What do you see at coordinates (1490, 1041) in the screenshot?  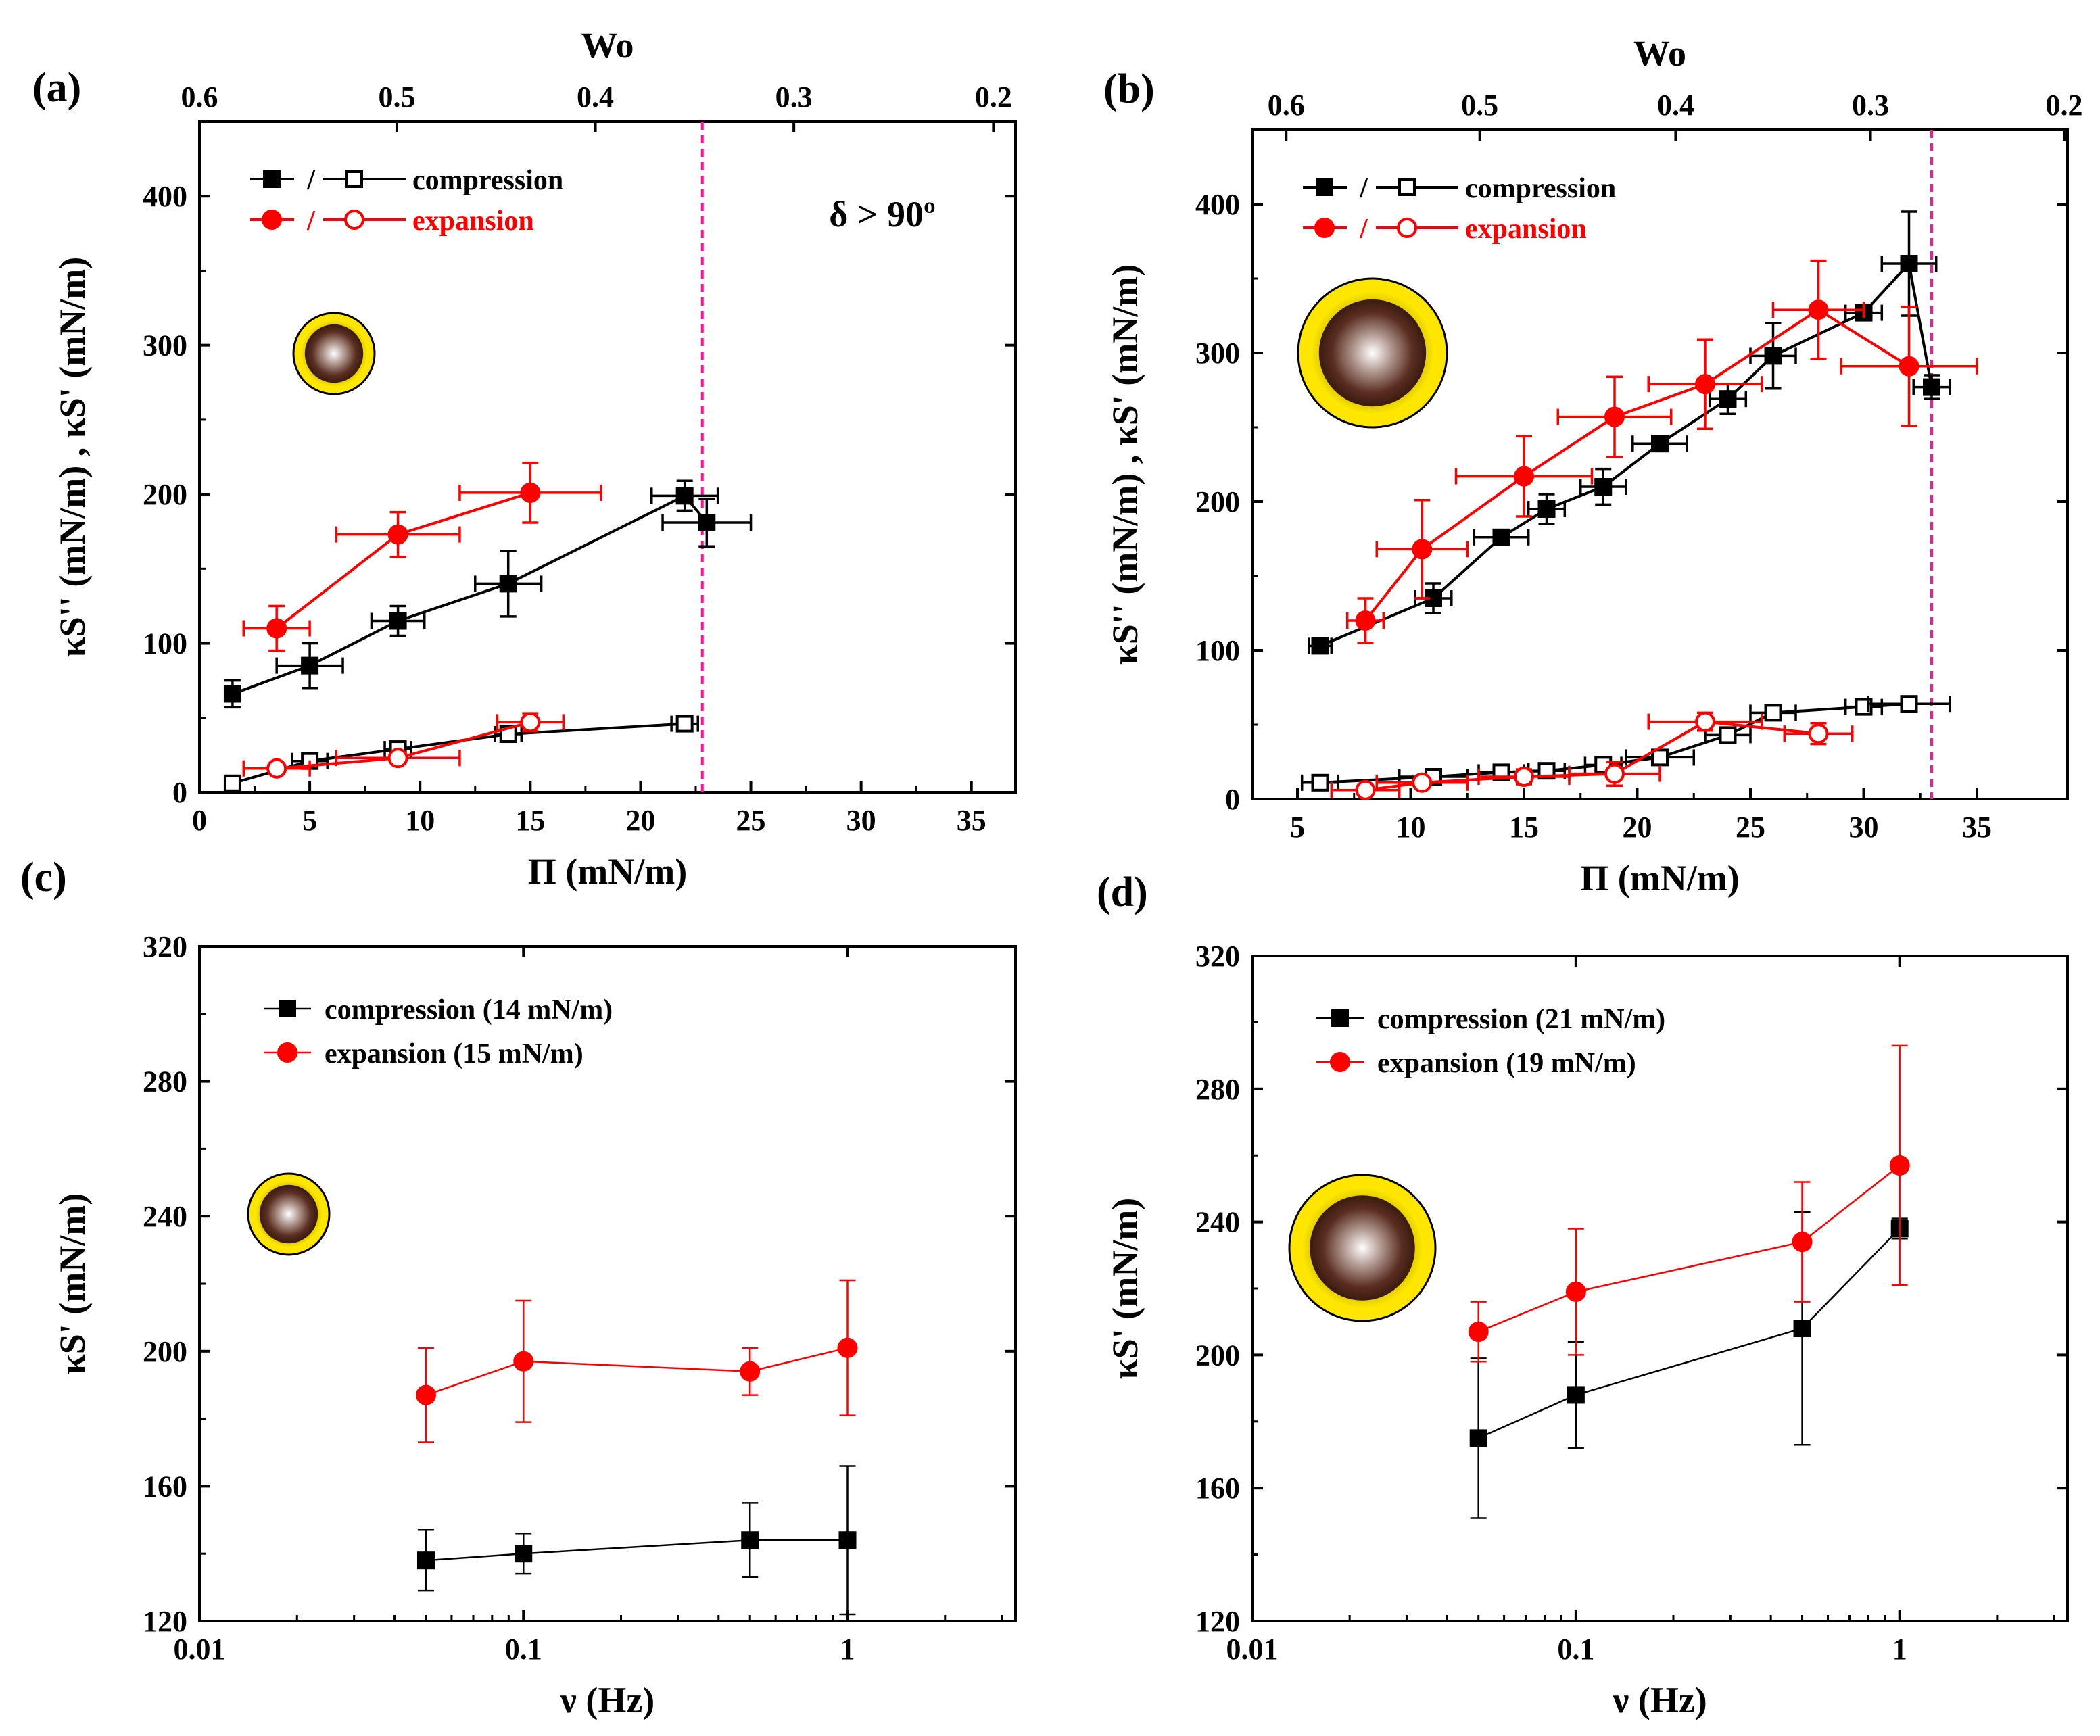 I see `legend: compression (21 mN/m) expansion (19 mN/m)` at bounding box center [1490, 1041].